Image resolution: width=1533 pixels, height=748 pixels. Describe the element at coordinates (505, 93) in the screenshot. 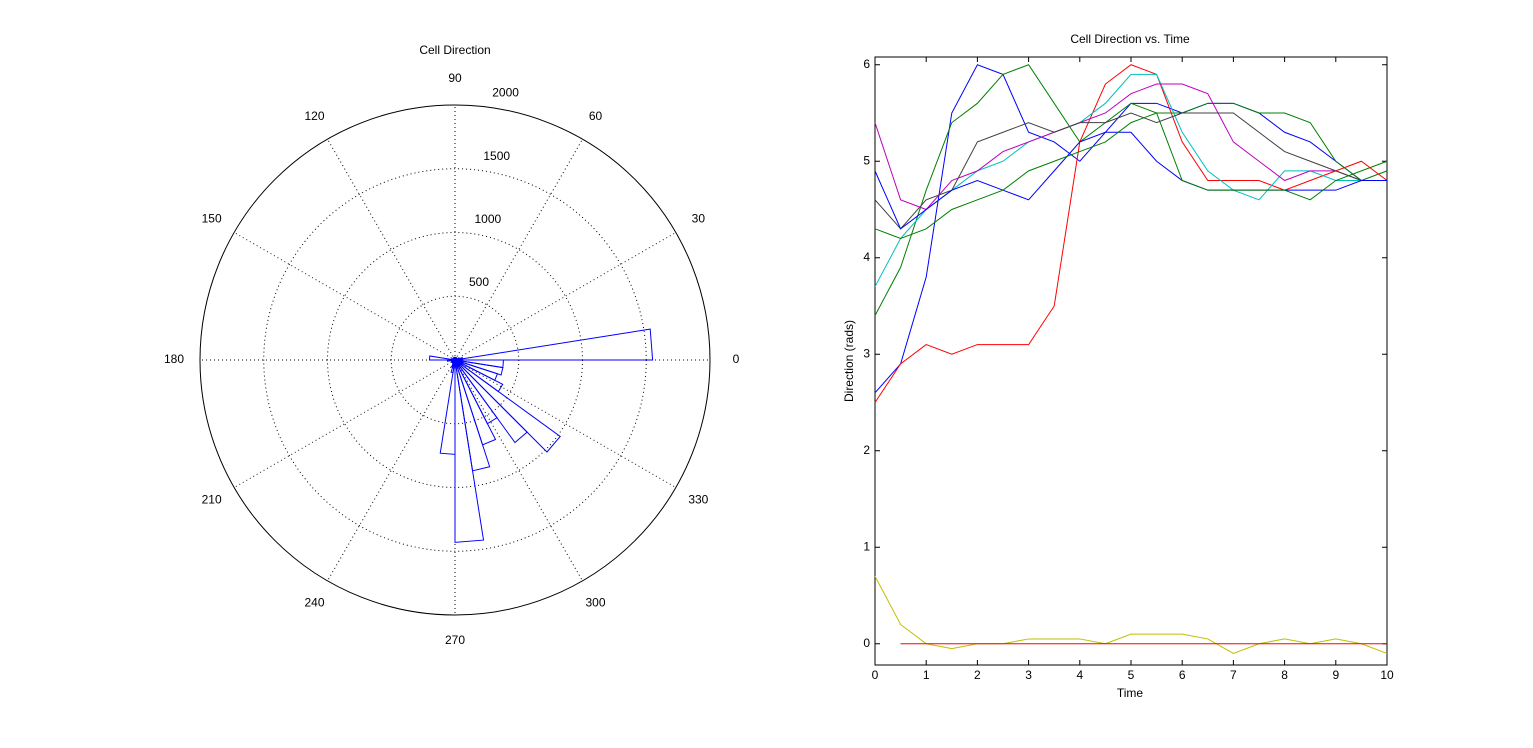

I see `r-tick-label: 2000` at that location.